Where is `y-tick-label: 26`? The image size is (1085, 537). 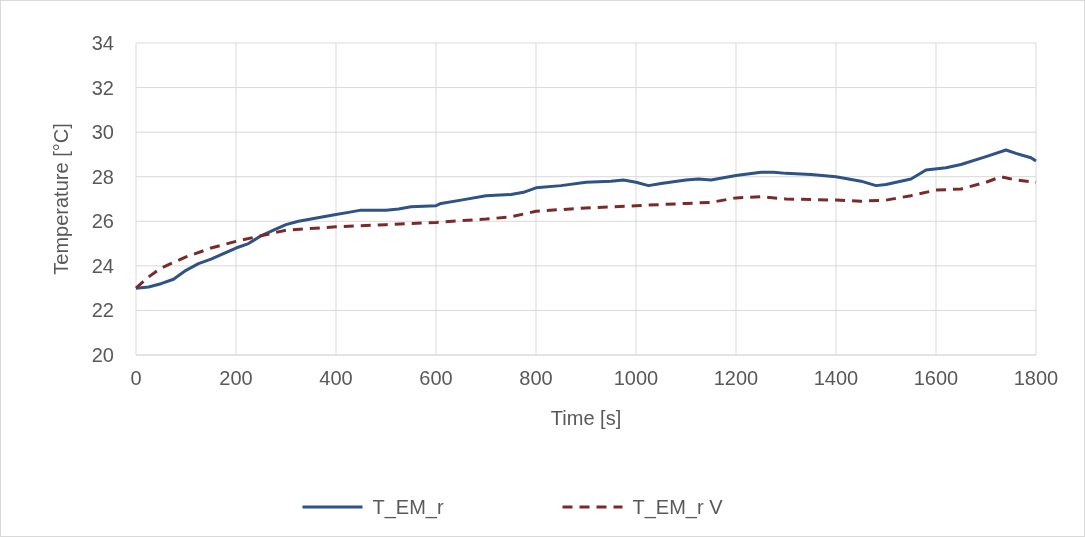
y-tick-label: 26 is located at coordinates (102, 221).